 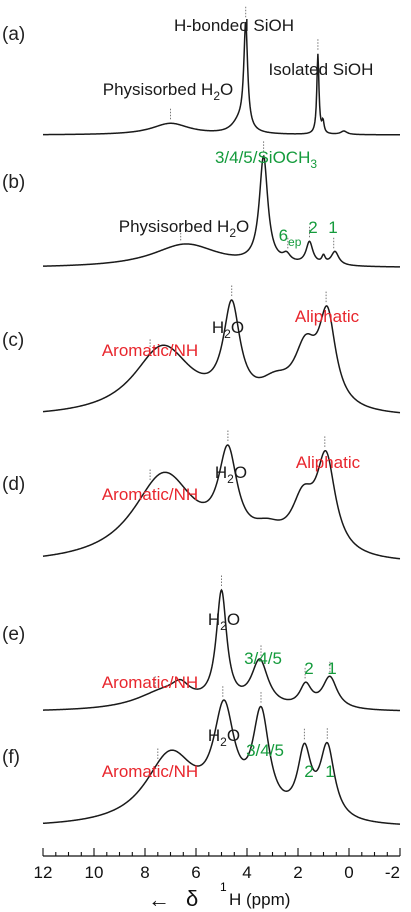 What do you see at coordinates (13, 484) in the screenshot?
I see `panel-label: (d)` at bounding box center [13, 484].